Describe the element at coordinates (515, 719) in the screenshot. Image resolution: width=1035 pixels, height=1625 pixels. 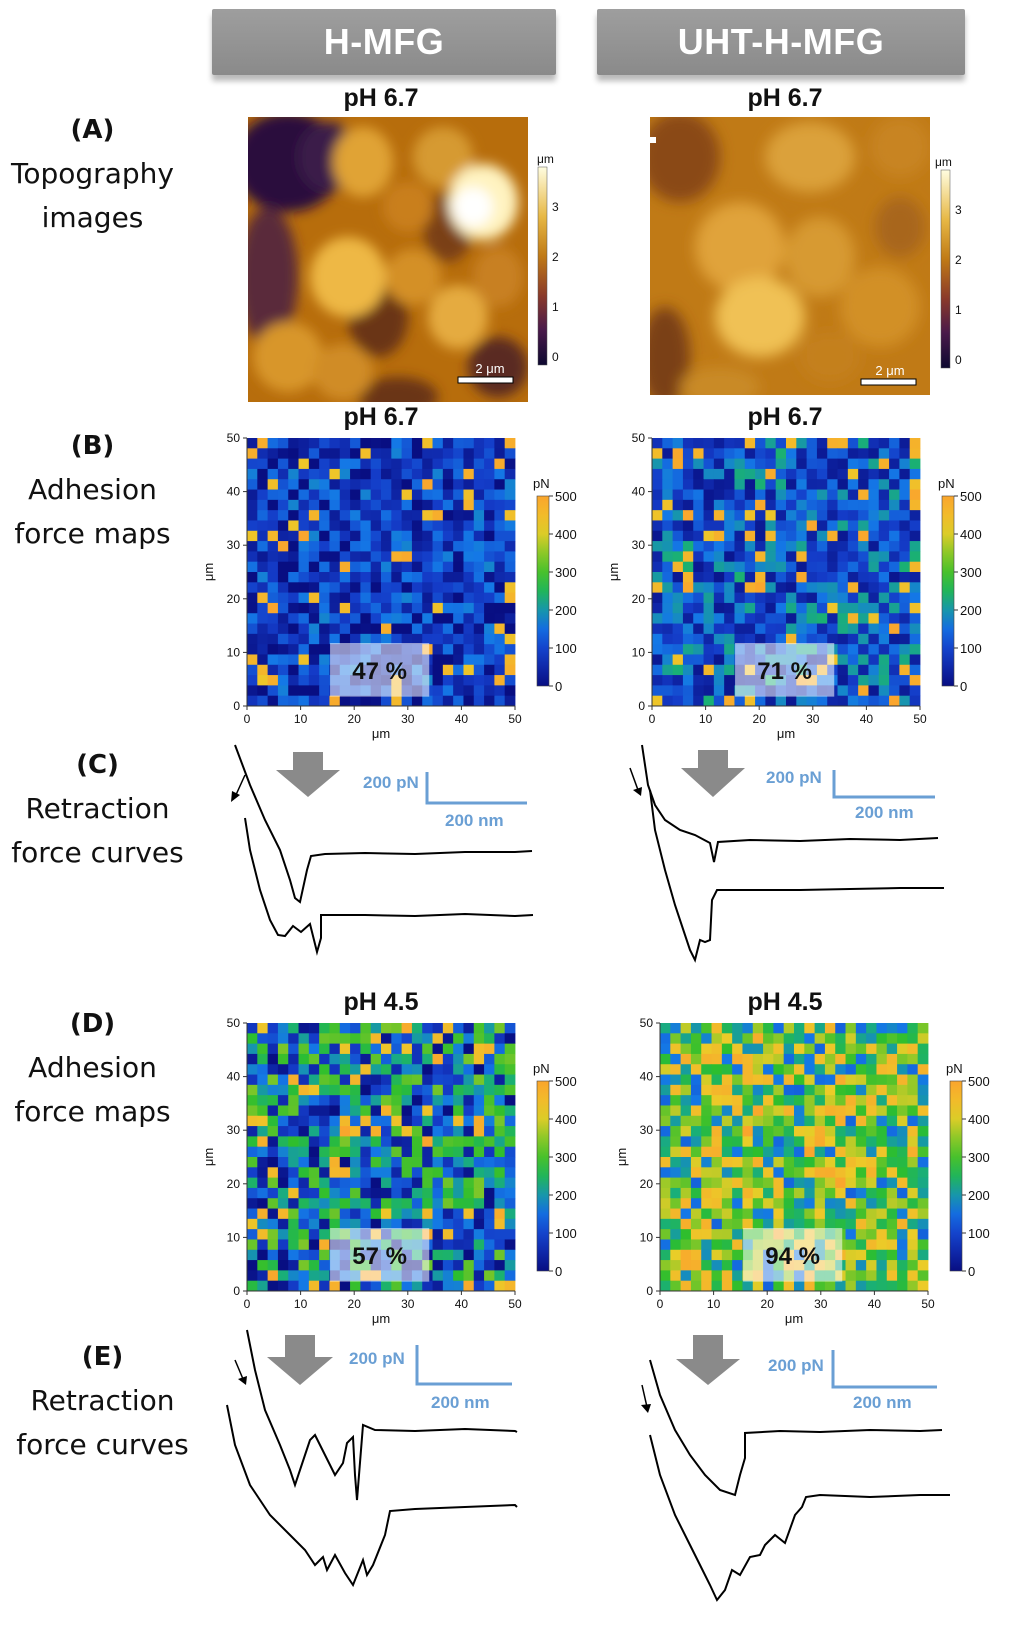
I see `x-tick-label: 50` at that location.